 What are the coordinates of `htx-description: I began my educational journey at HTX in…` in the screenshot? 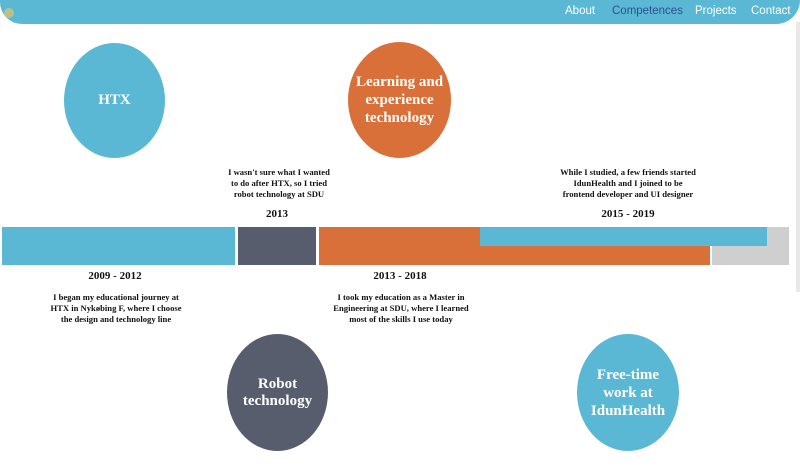 It's located at (116, 308).